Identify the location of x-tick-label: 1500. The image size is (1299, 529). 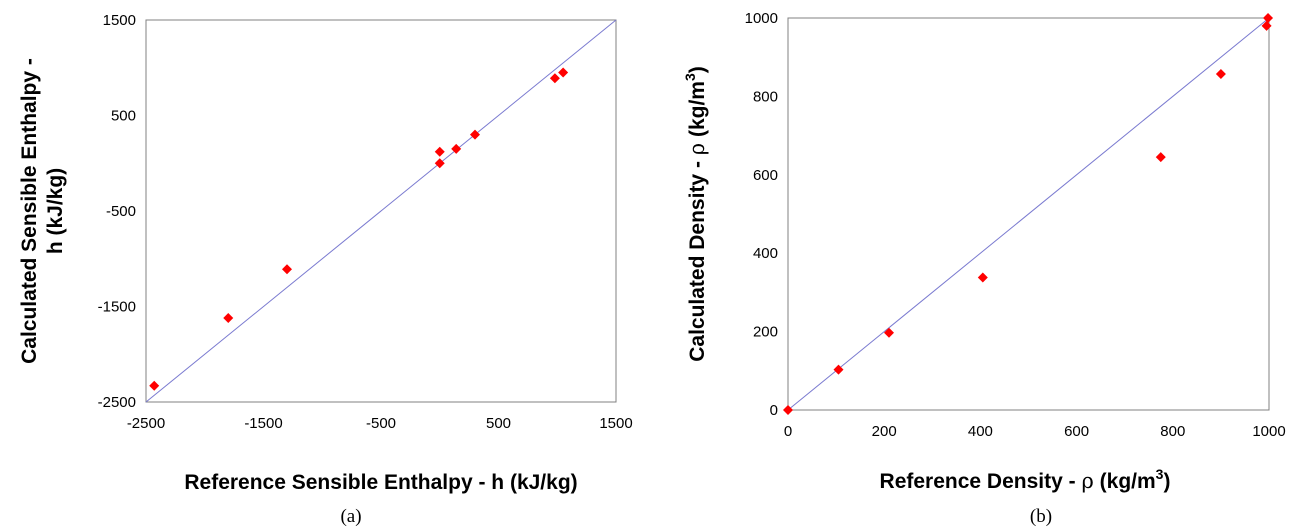
(615, 423).